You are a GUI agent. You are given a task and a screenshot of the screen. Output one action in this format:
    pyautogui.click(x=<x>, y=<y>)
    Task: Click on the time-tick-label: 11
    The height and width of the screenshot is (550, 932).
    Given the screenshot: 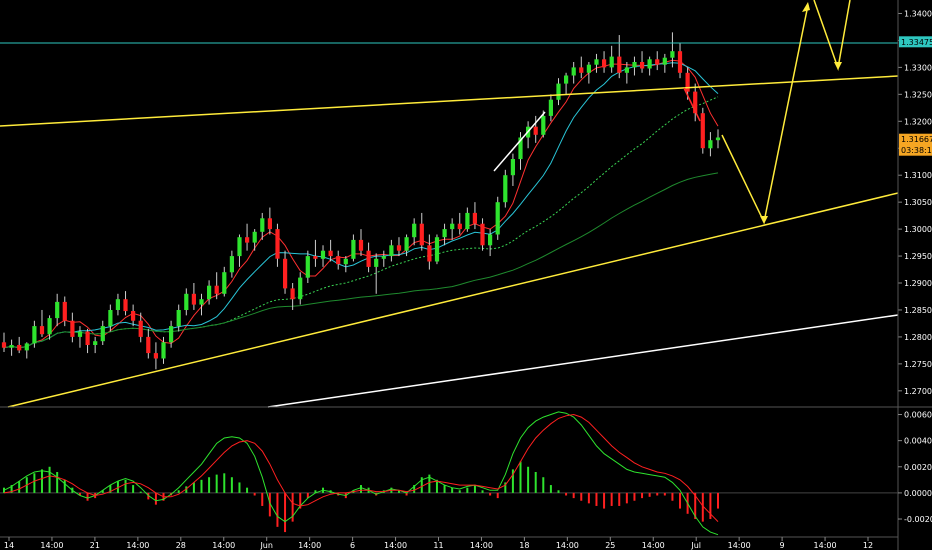 What is the action you would take?
    pyautogui.click(x=438, y=545)
    